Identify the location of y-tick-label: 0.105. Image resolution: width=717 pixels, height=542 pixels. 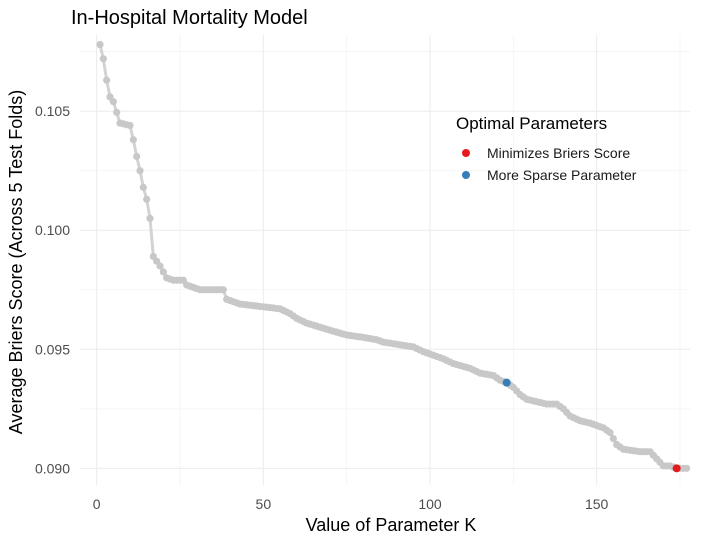
(52, 111).